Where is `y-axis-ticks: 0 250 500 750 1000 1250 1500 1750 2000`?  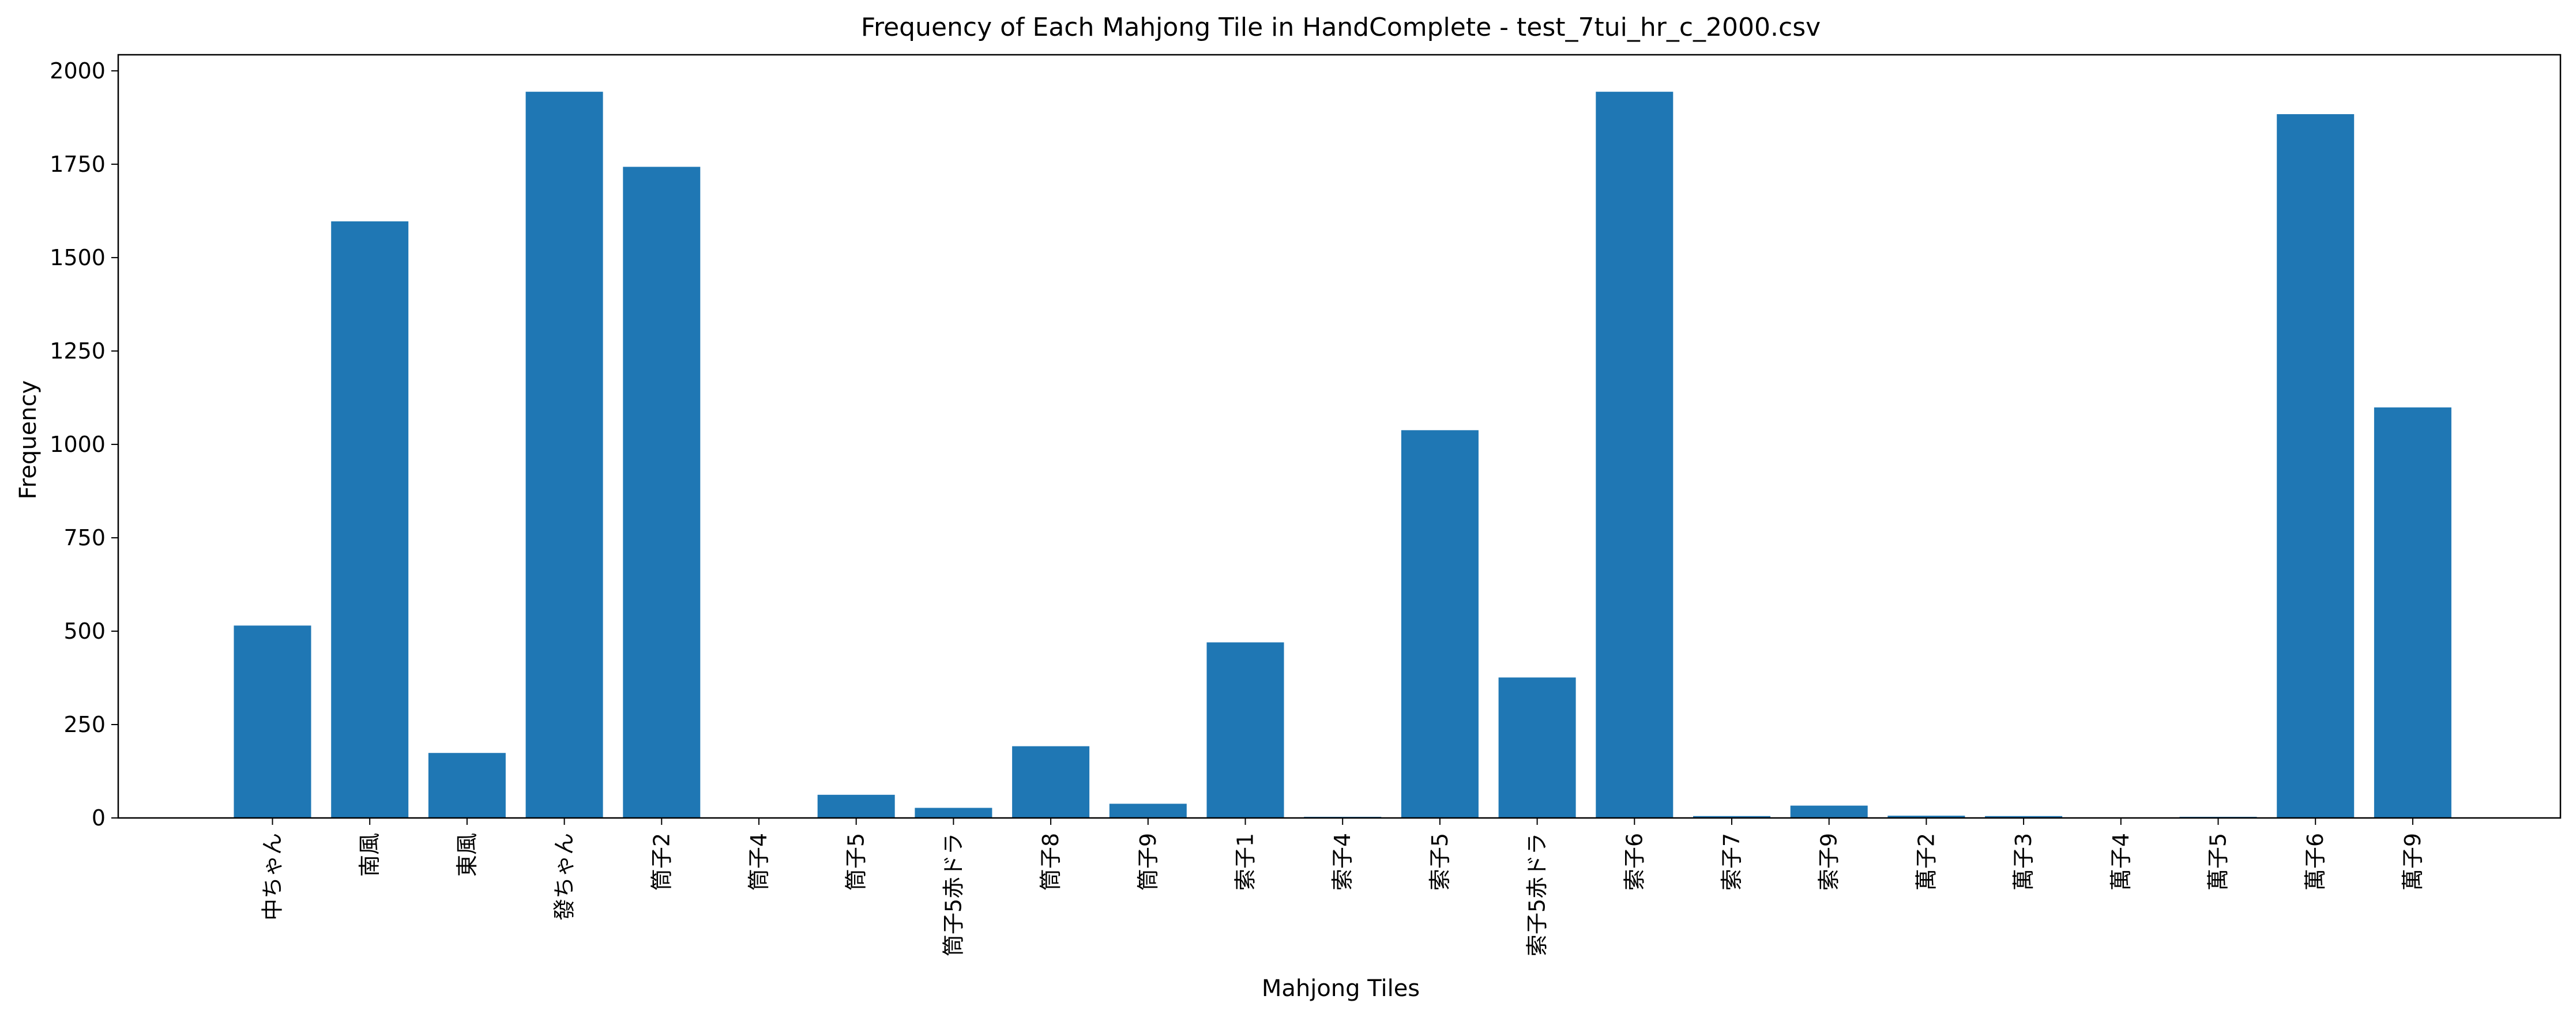
y-axis-ticks: 0 250 500 750 1000 1250 1500 1750 2000 is located at coordinates (84, 444).